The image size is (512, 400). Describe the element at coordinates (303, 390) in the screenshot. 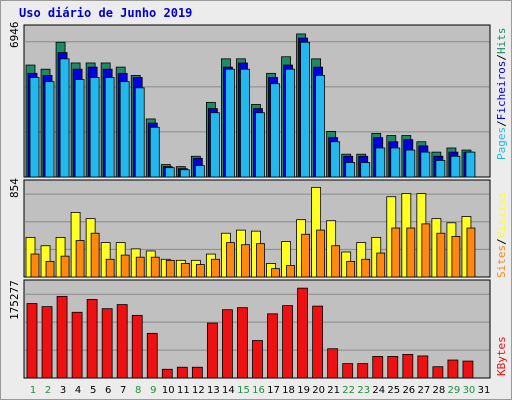

I see `x-tick-label: 19` at that location.